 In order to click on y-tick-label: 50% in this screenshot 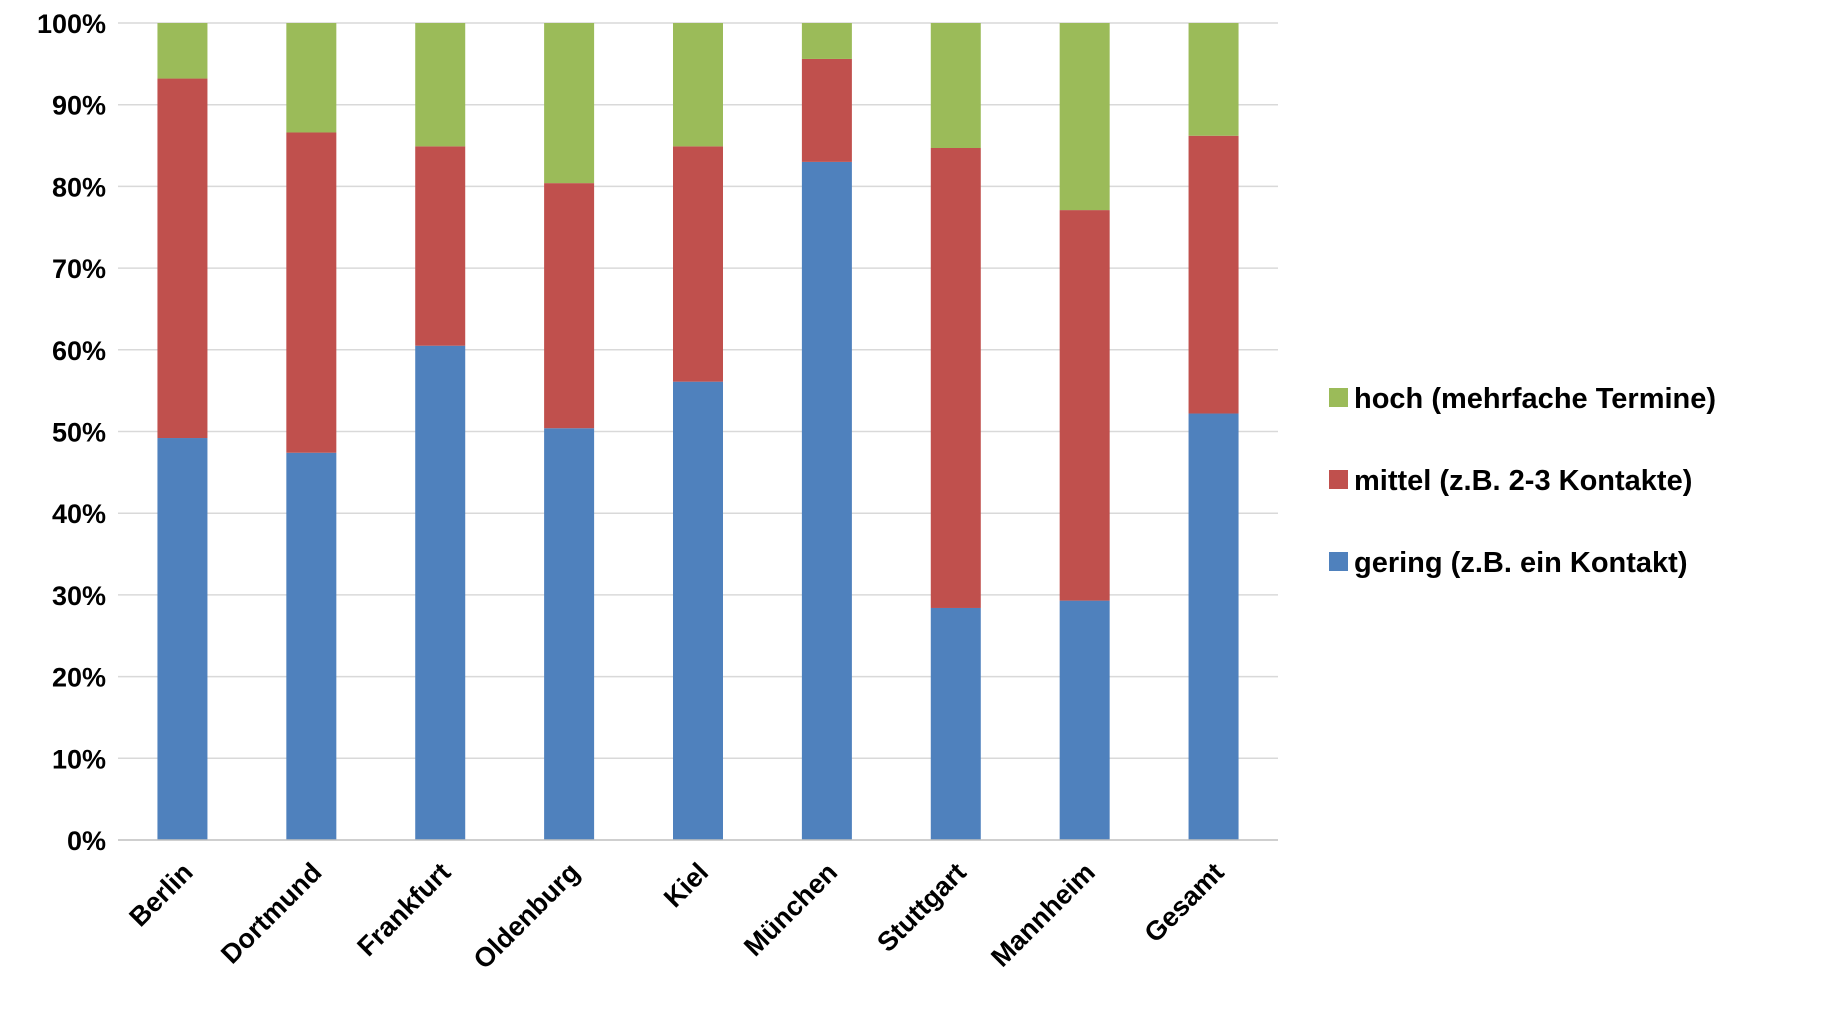, I will do `click(79, 433)`.